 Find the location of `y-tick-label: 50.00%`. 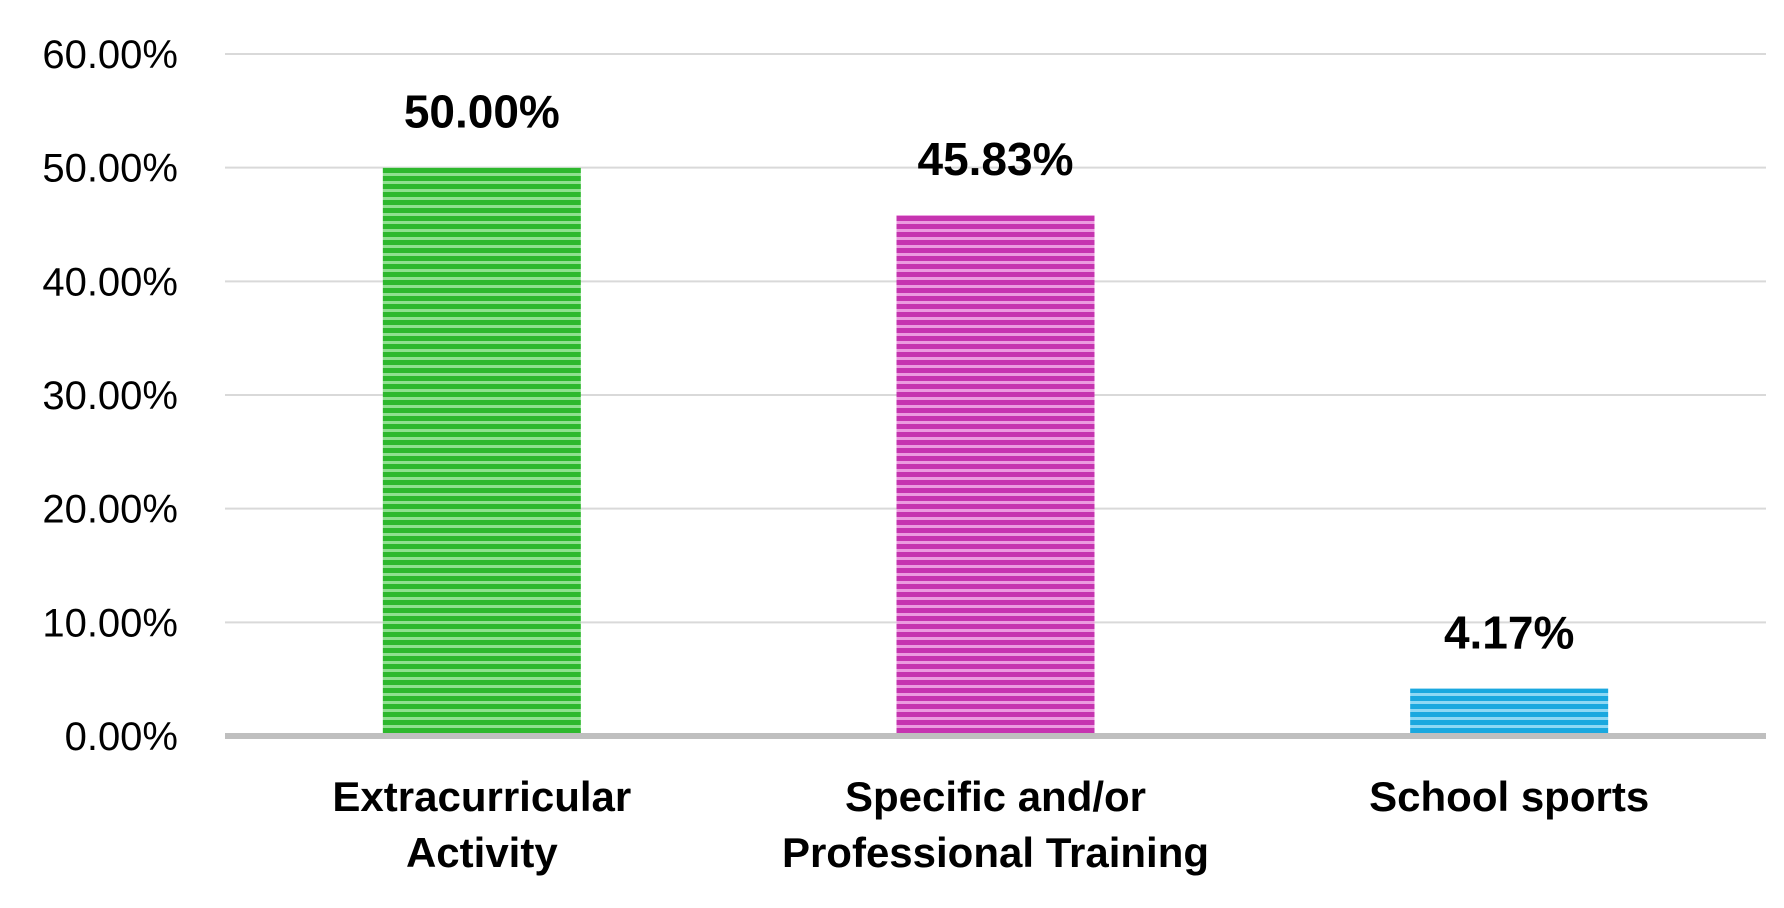

y-tick-label: 50.00% is located at coordinates (110, 169).